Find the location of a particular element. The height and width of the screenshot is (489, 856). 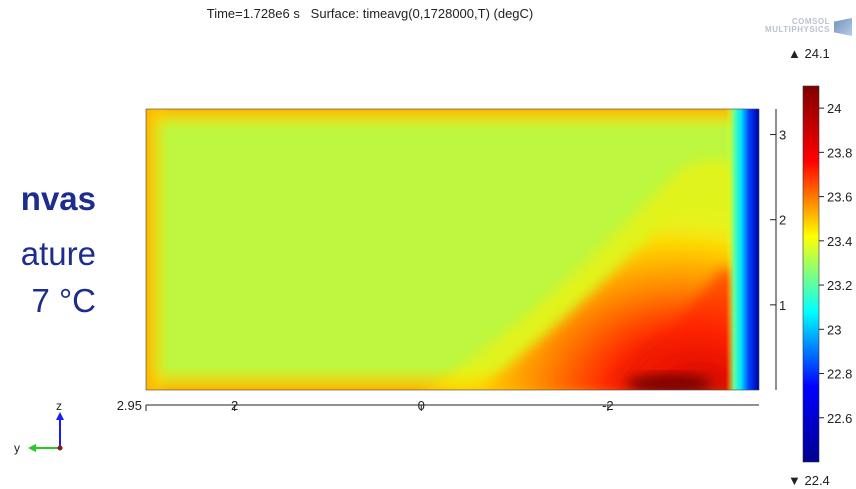

y-tick-label: 1 is located at coordinates (782, 305).